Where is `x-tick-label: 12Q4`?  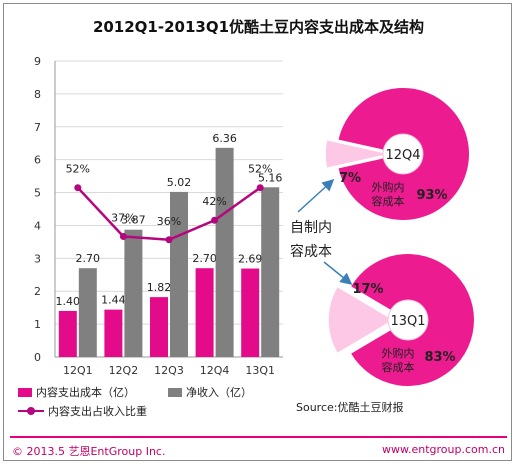 x-tick-label: 12Q4 is located at coordinates (215, 370).